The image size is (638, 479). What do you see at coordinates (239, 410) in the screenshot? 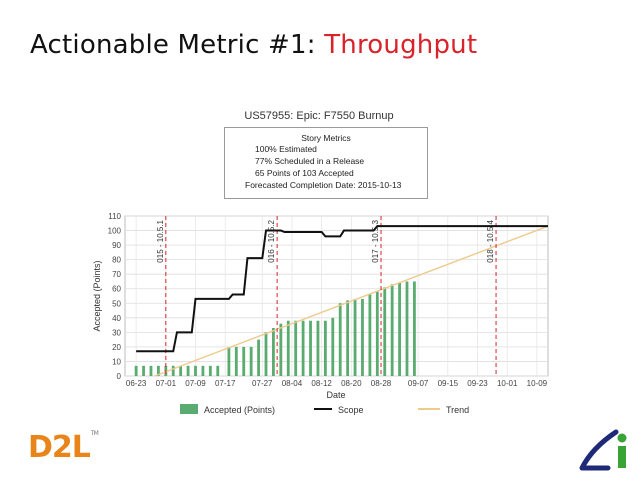
I see `legend-label-accepted: Accepted (Points)` at bounding box center [239, 410].